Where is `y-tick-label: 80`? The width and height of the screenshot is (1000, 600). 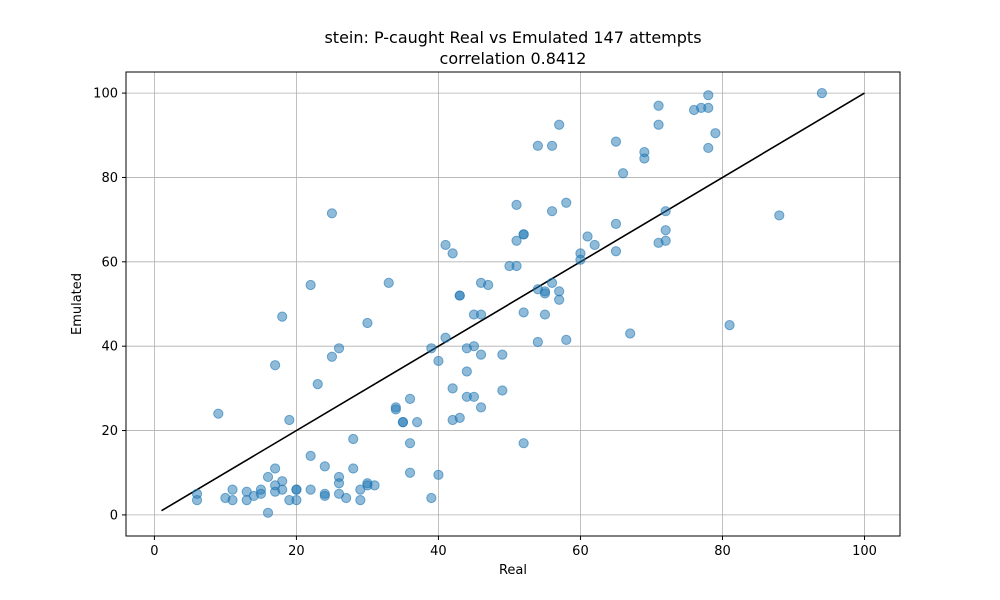
y-tick-label: 80 is located at coordinates (109, 178).